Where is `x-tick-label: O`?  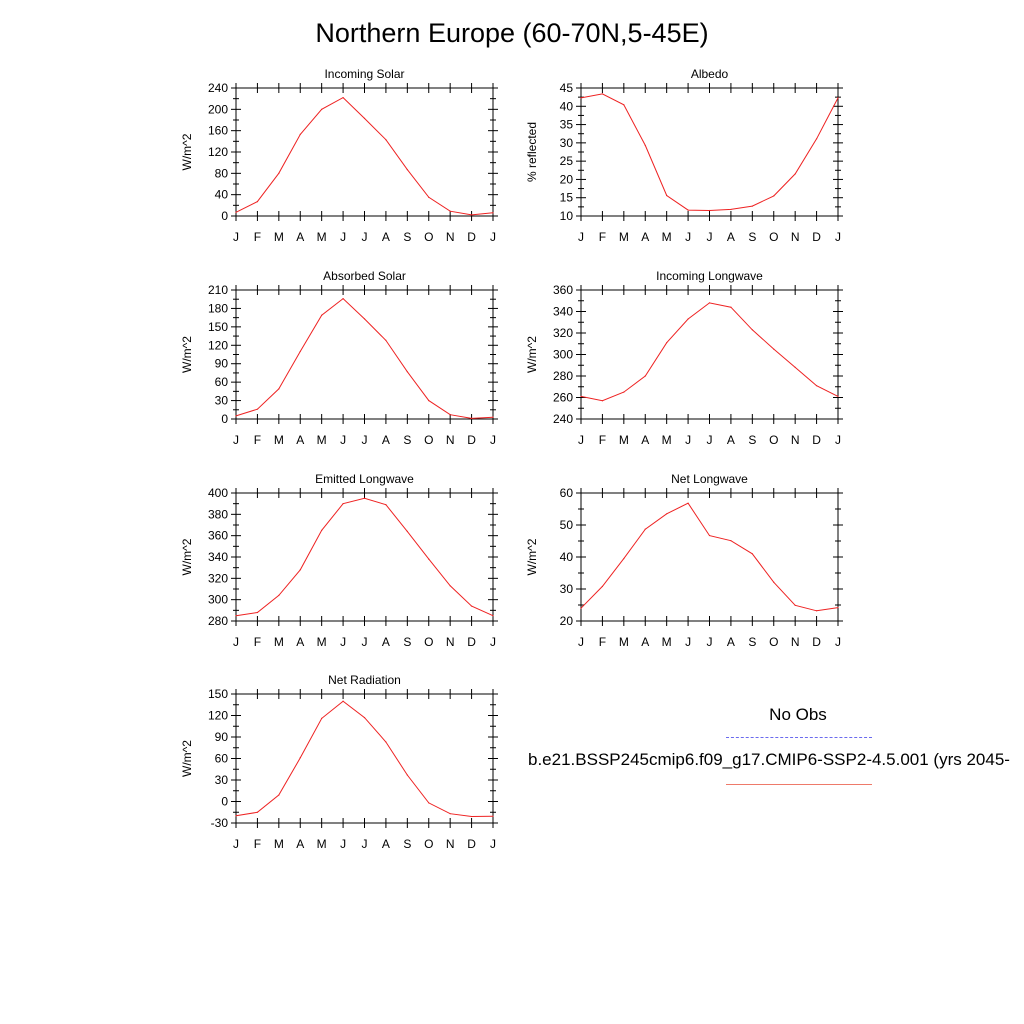 x-tick-label: O is located at coordinates (428, 237).